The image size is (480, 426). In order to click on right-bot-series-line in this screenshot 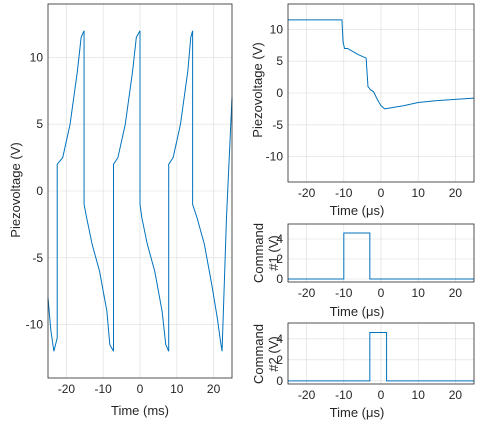, I will do `click(381, 356)`.